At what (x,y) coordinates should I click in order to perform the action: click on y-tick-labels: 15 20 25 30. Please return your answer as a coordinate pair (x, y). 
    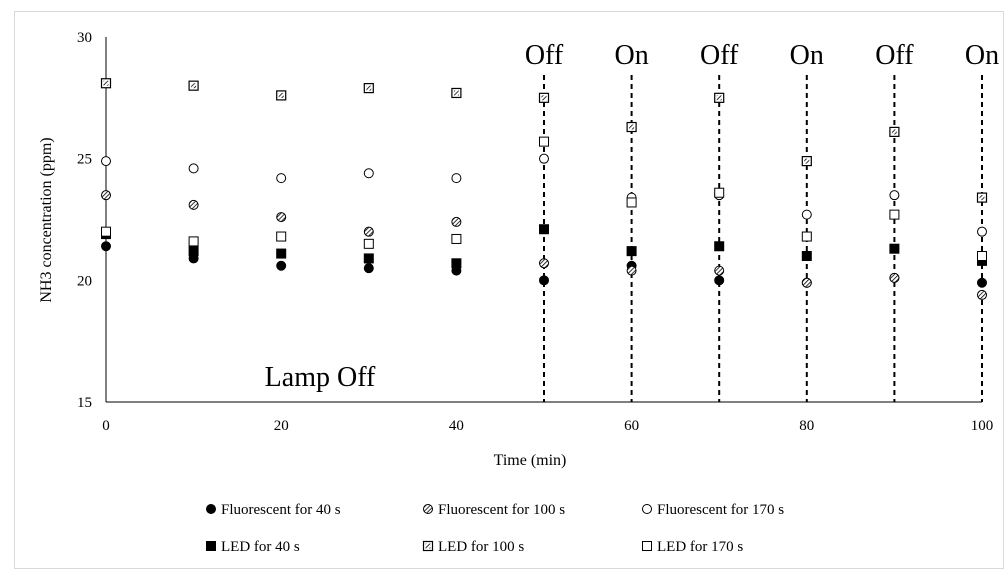
    Looking at the image, I should click on (84, 220).